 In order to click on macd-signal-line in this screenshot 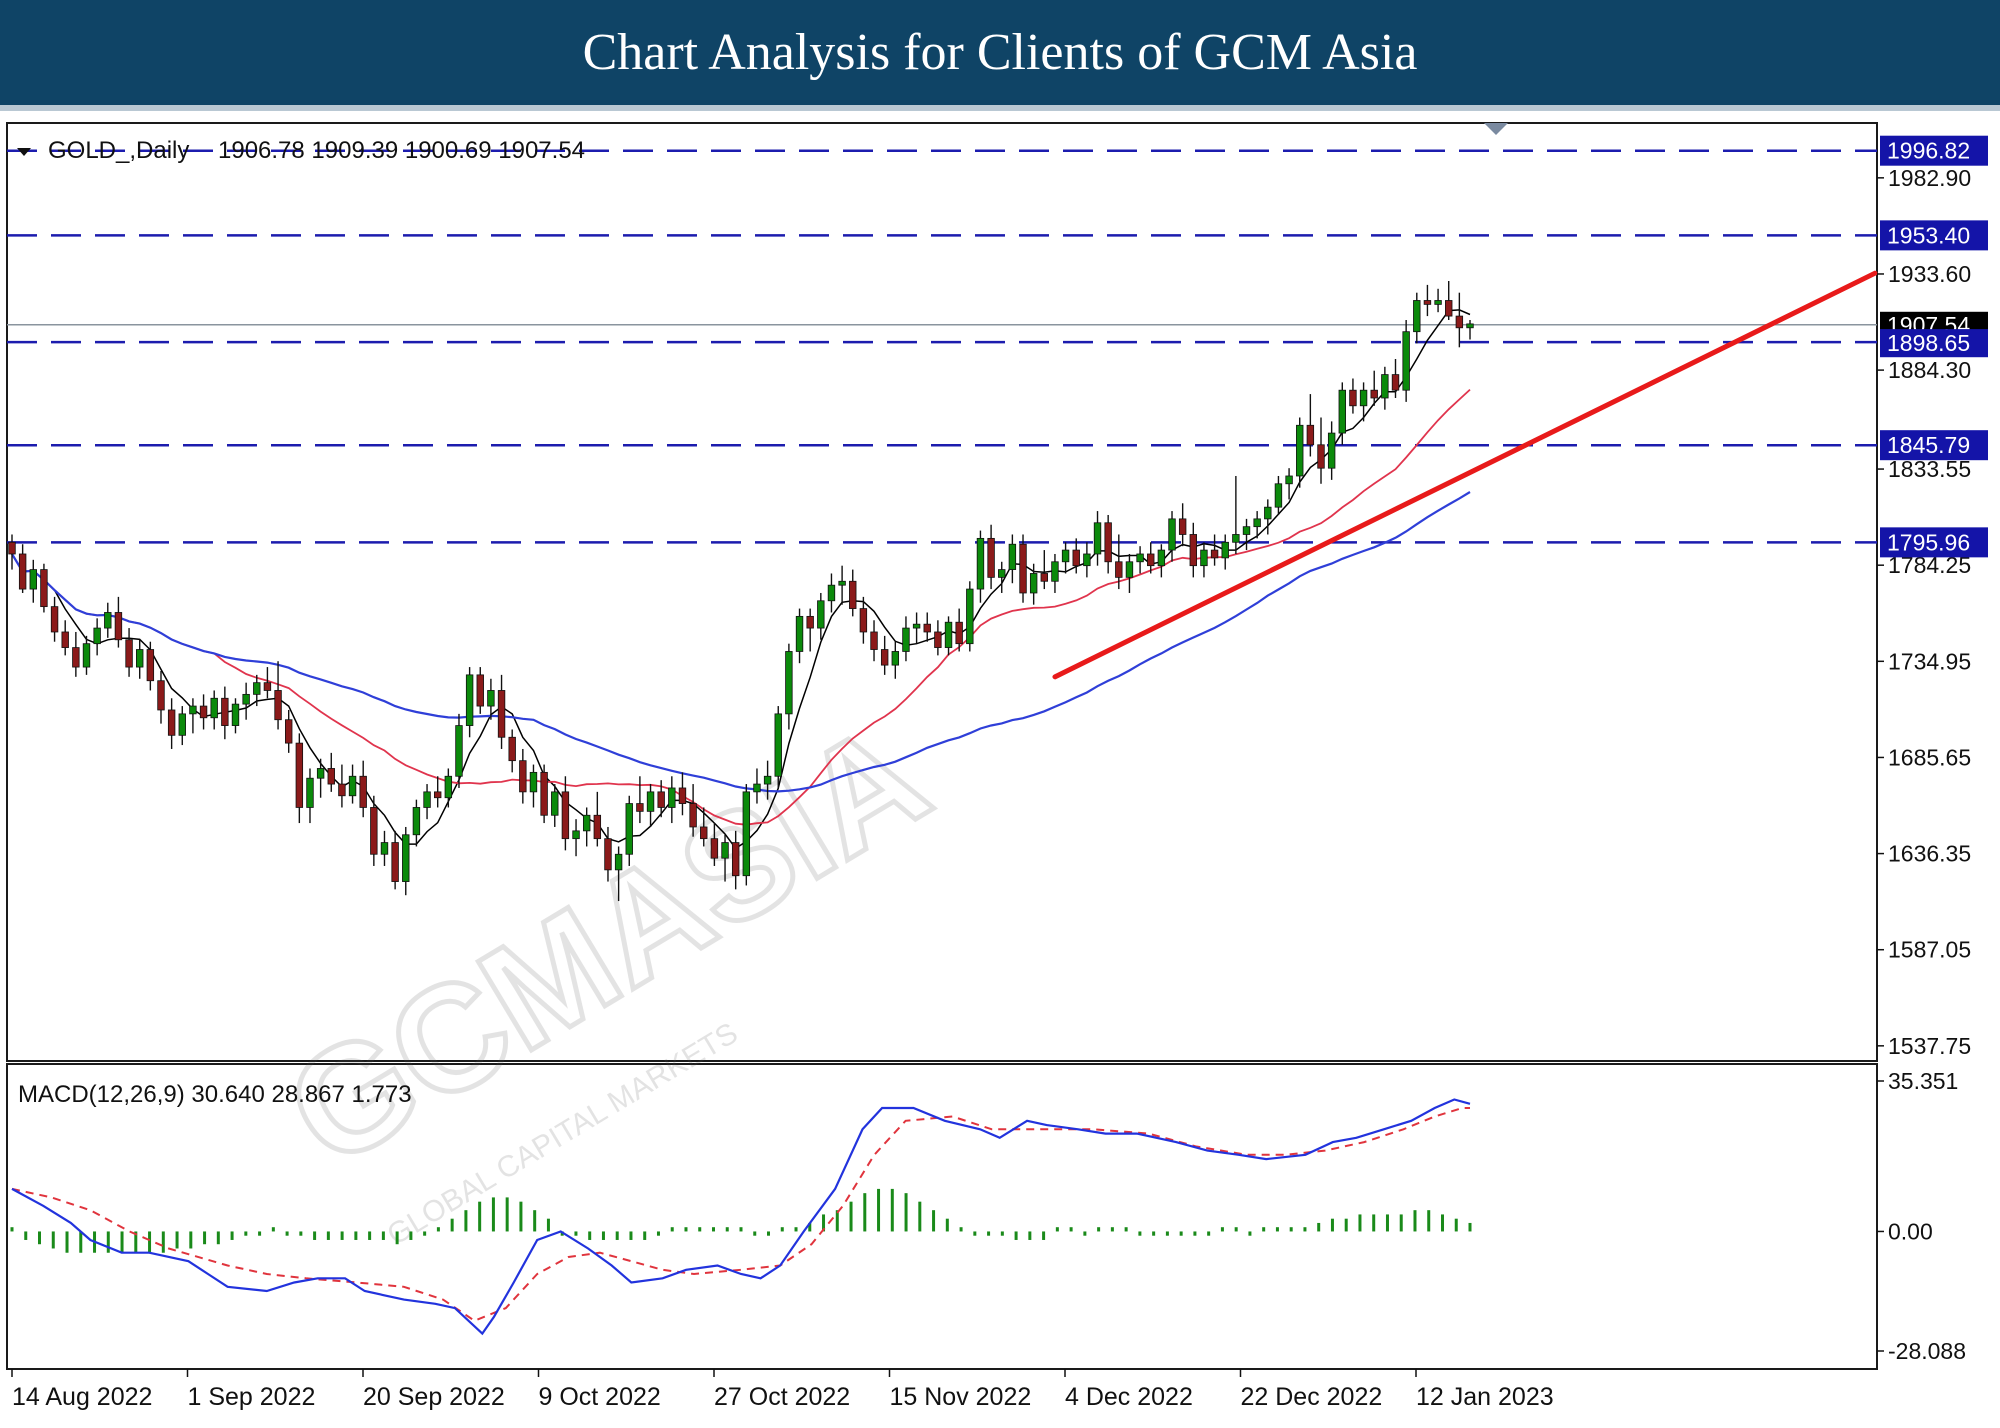, I will do `click(740, 1214)`.